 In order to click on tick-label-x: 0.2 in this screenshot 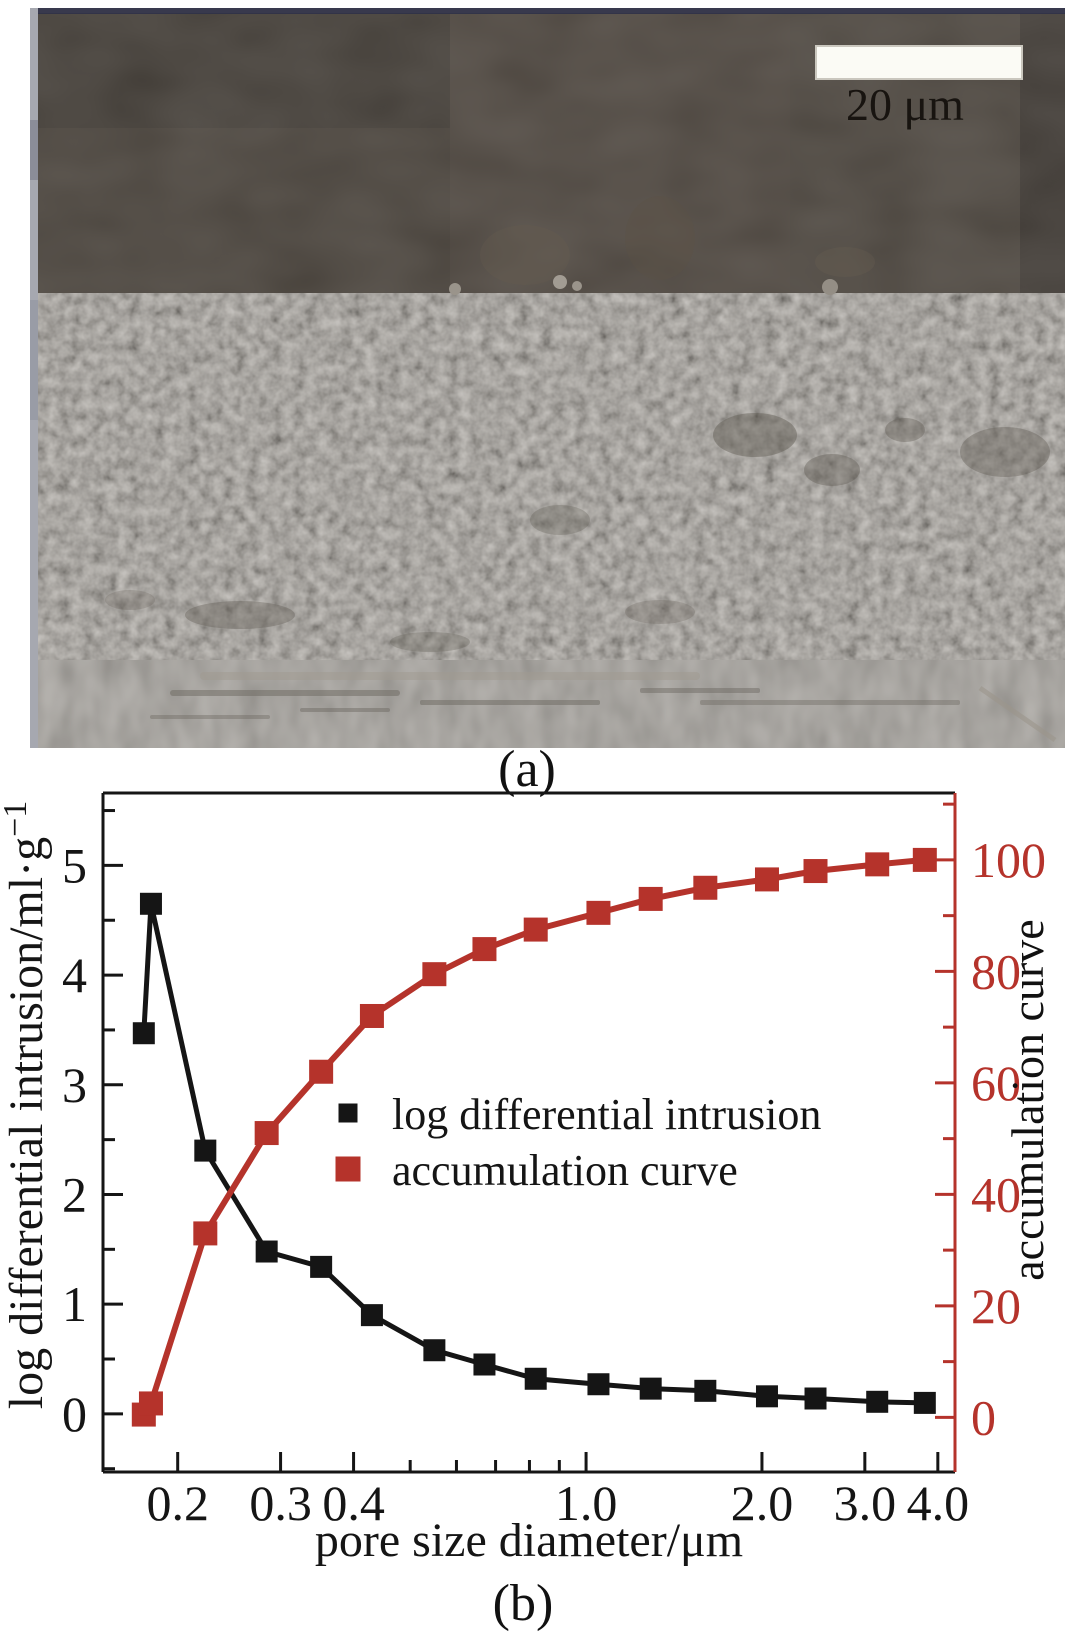, I will do `click(177, 1503)`.